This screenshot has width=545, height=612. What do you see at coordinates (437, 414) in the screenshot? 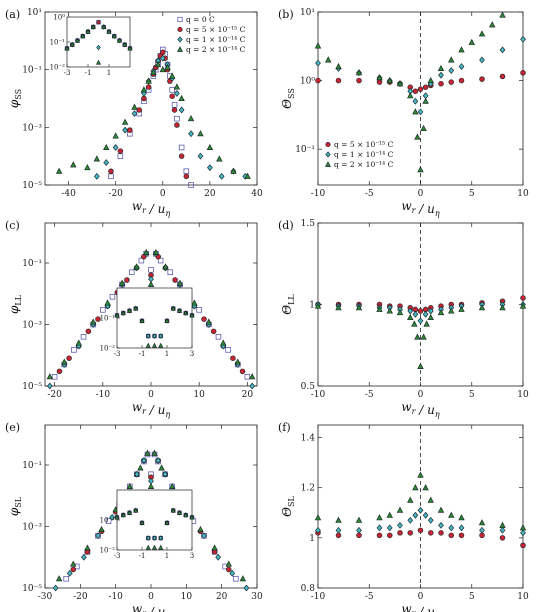
I see `x-axis-label-sub: η` at bounding box center [437, 414].